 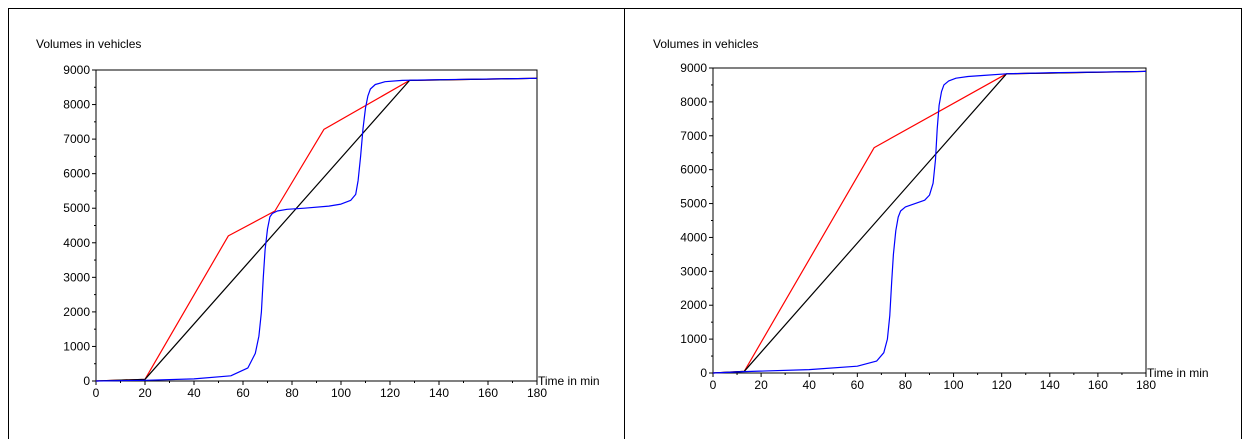 What do you see at coordinates (693, 271) in the screenshot?
I see `chart-2-ytick-label: 3000` at bounding box center [693, 271].